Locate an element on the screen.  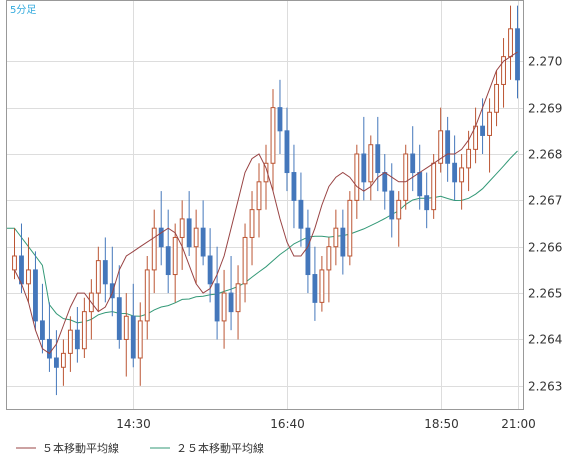
y-tick-label: 2.264 is located at coordinates (545, 340).